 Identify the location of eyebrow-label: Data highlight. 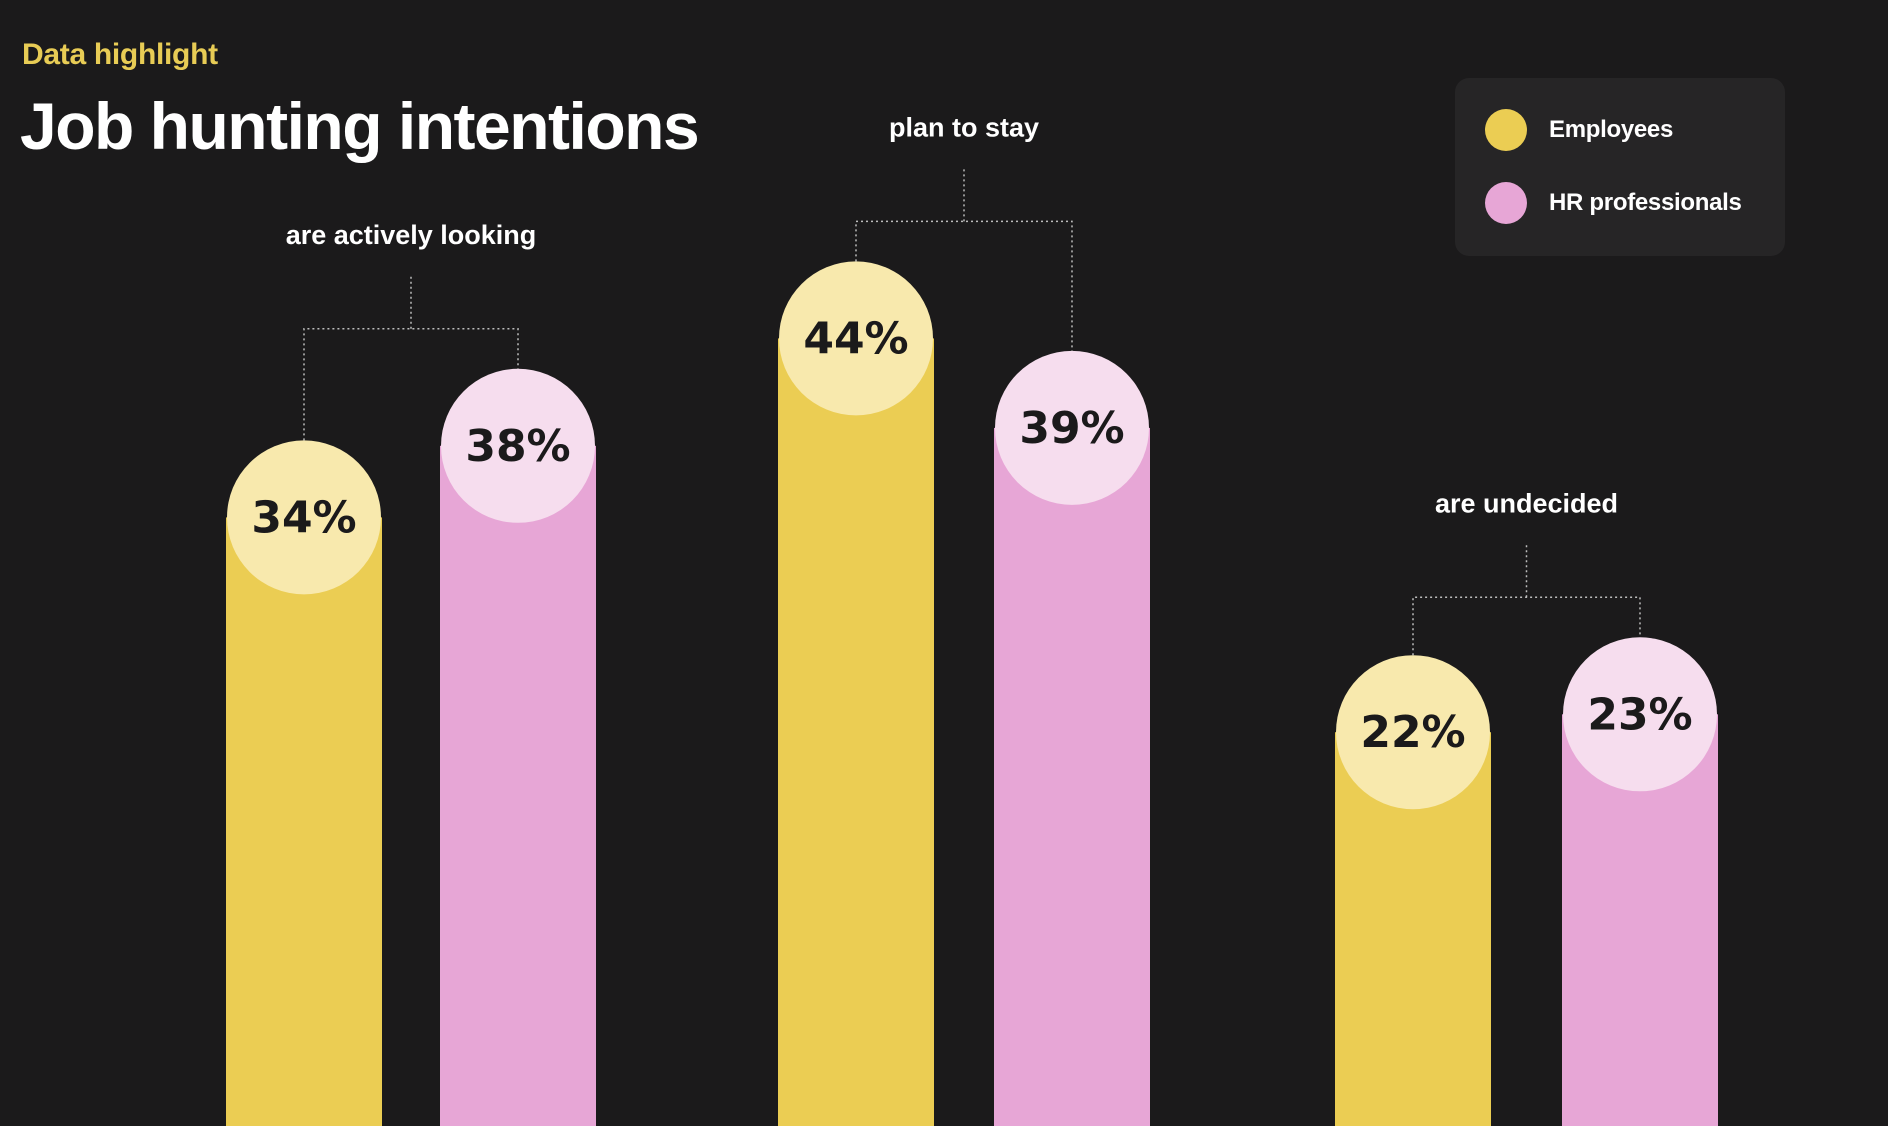
(120, 54).